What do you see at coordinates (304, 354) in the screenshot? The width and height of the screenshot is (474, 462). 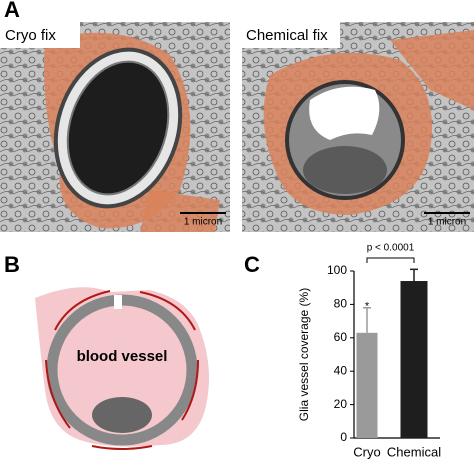 I see `y-axis-label: Glia vessel coverage (%)` at bounding box center [304, 354].